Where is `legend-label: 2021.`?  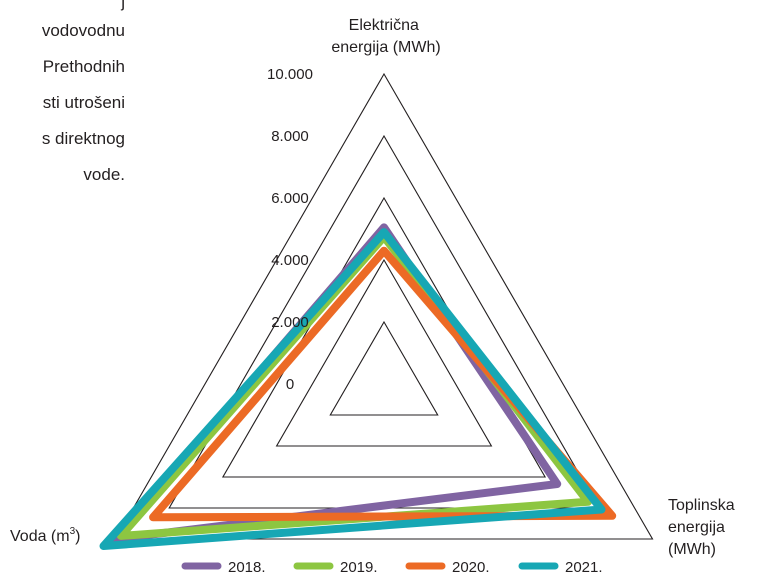 legend-label: 2021. is located at coordinates (584, 567).